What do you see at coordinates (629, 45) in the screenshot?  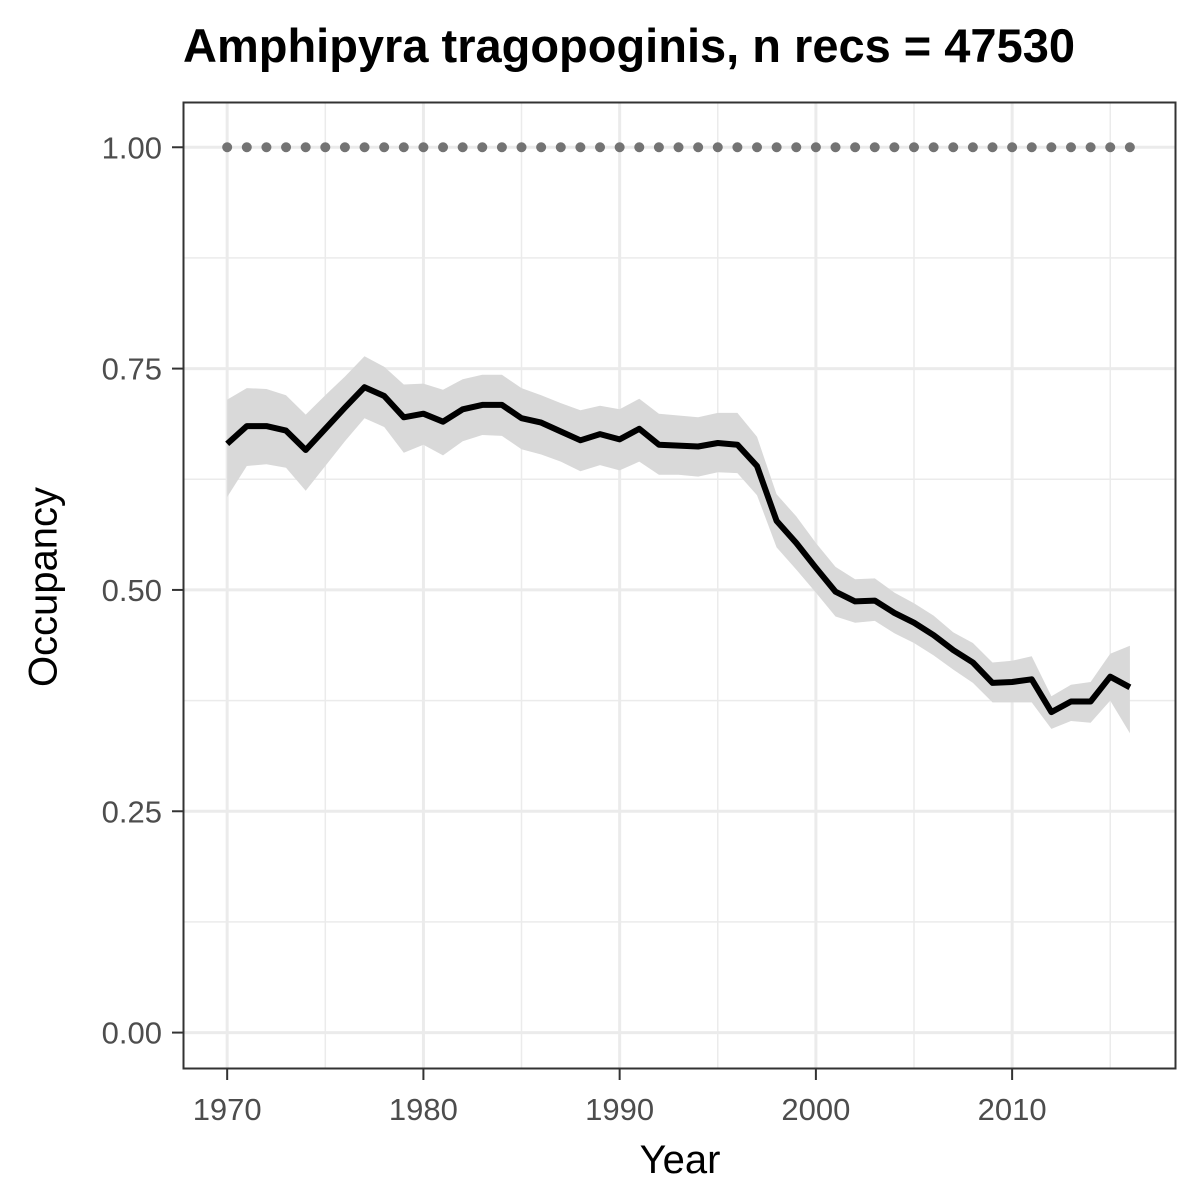 I see `chart-title: Amphipyra tragopoginis, n recs = 47530` at bounding box center [629, 45].